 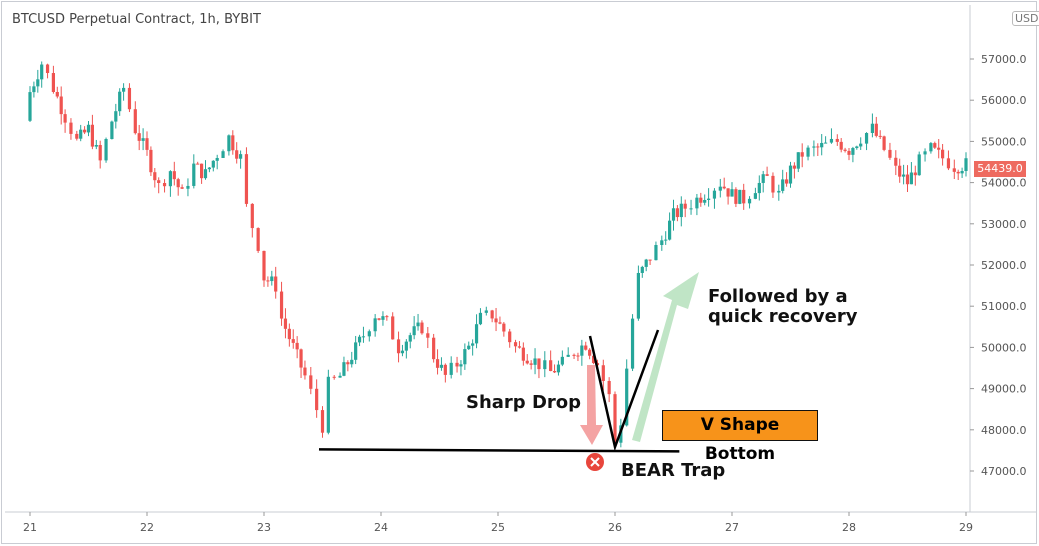 What do you see at coordinates (1004, 306) in the screenshot?
I see `y-tick-label: 51000.0` at bounding box center [1004, 306].